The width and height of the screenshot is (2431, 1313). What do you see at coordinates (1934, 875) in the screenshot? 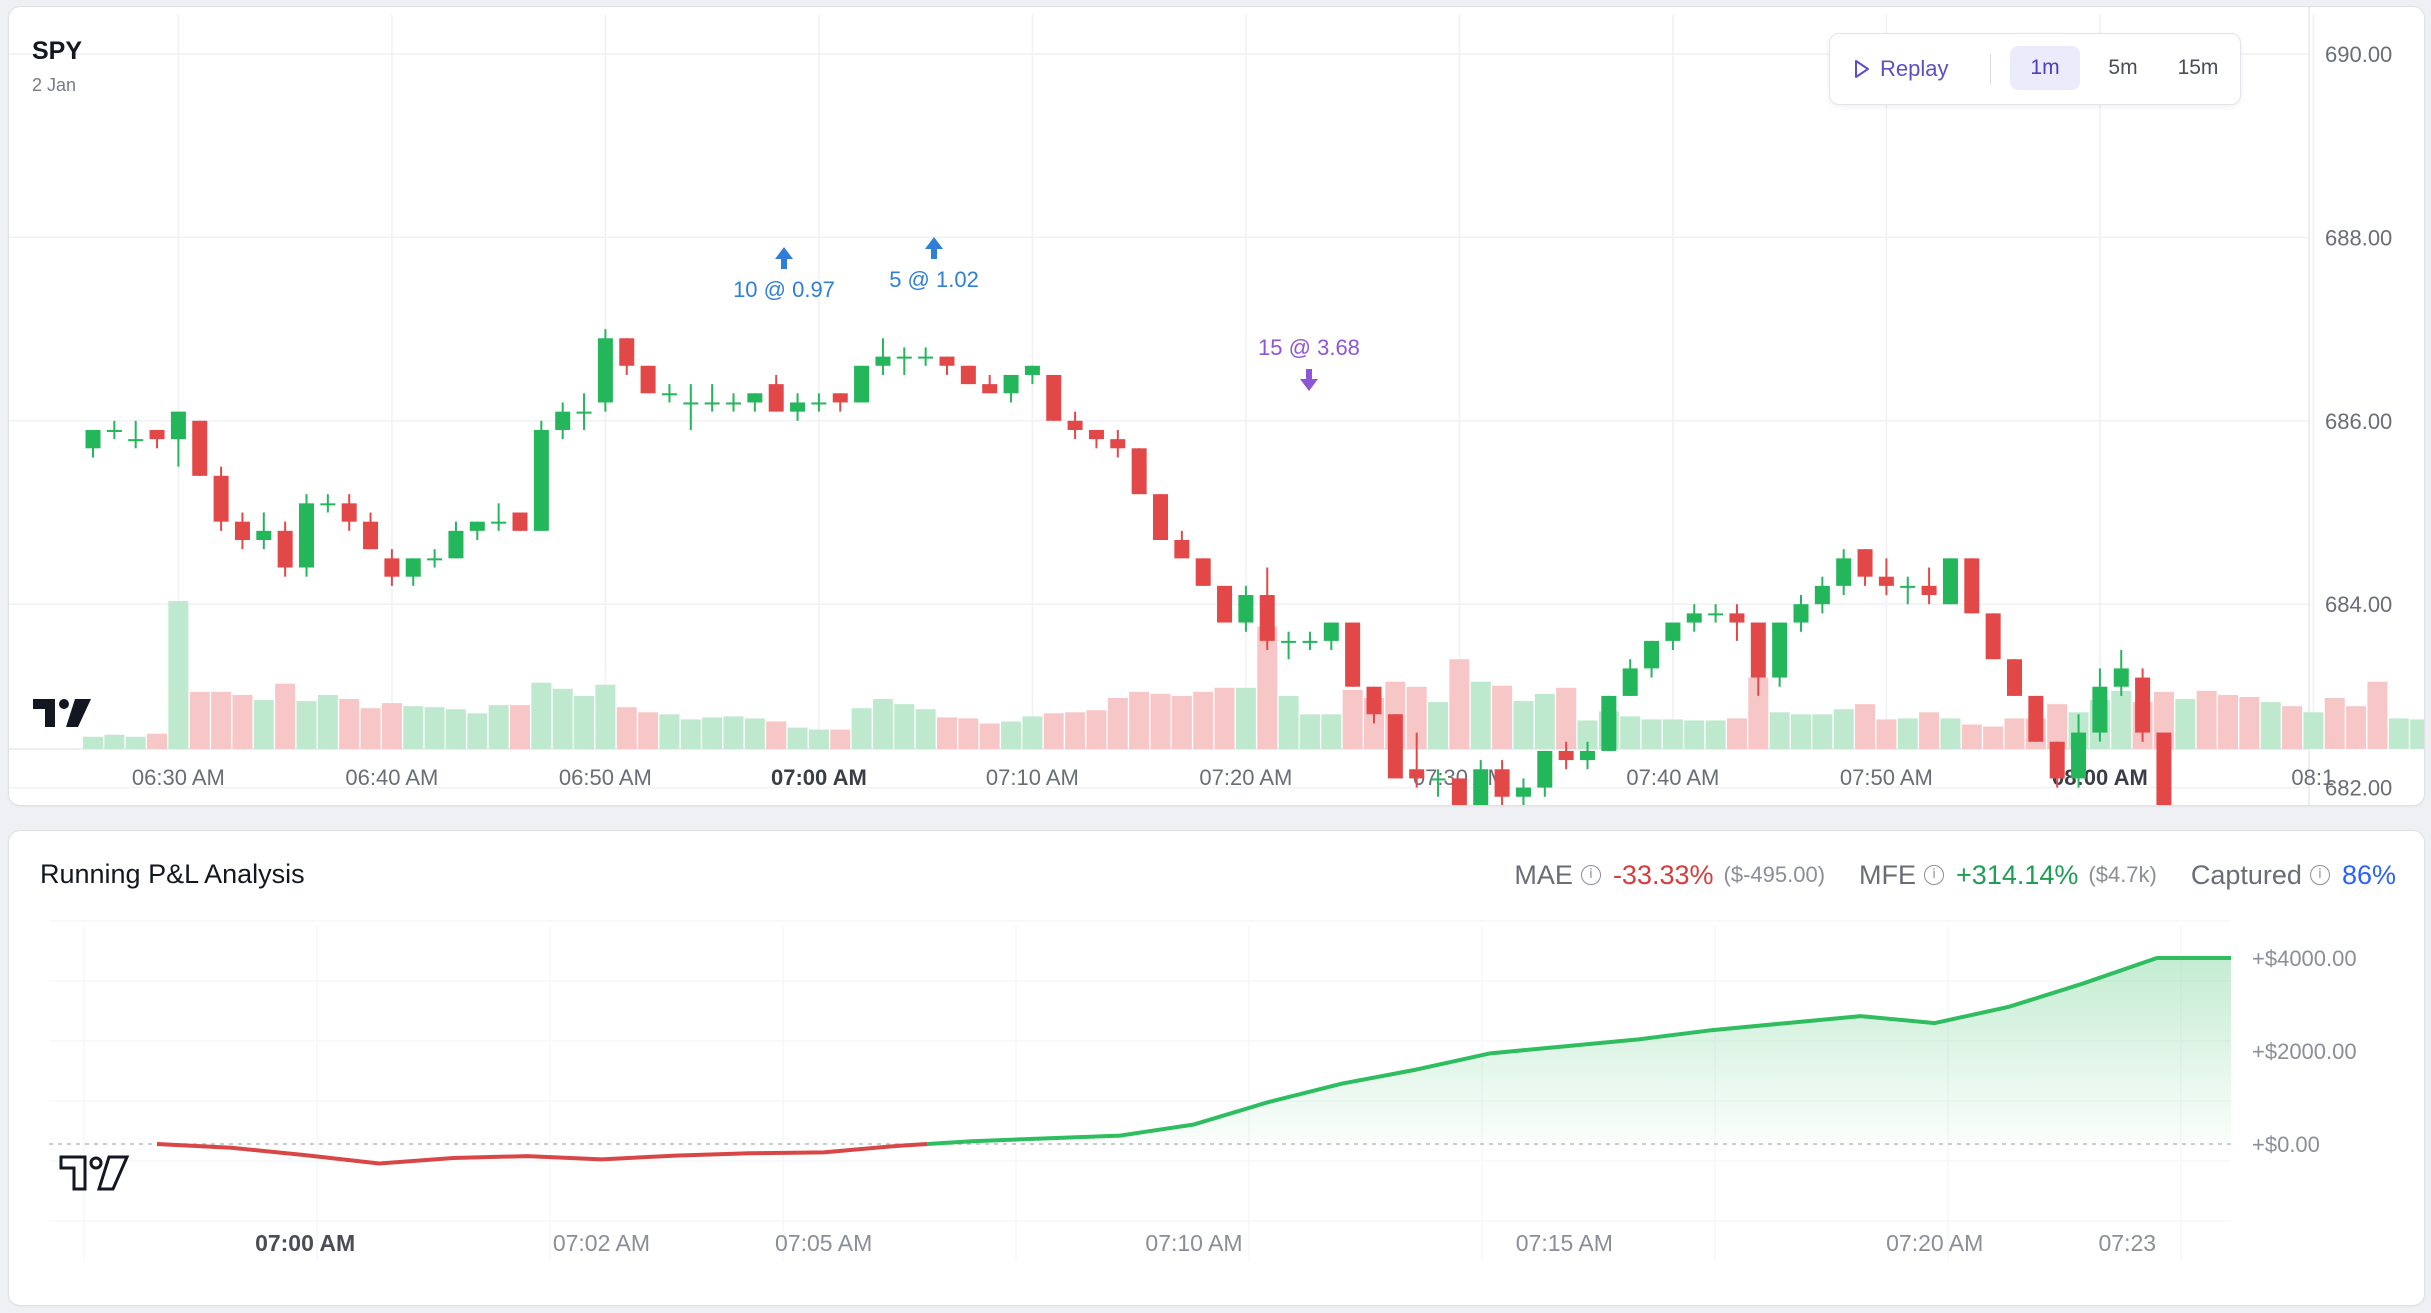
I see `mfe-info-icon: i` at bounding box center [1934, 875].